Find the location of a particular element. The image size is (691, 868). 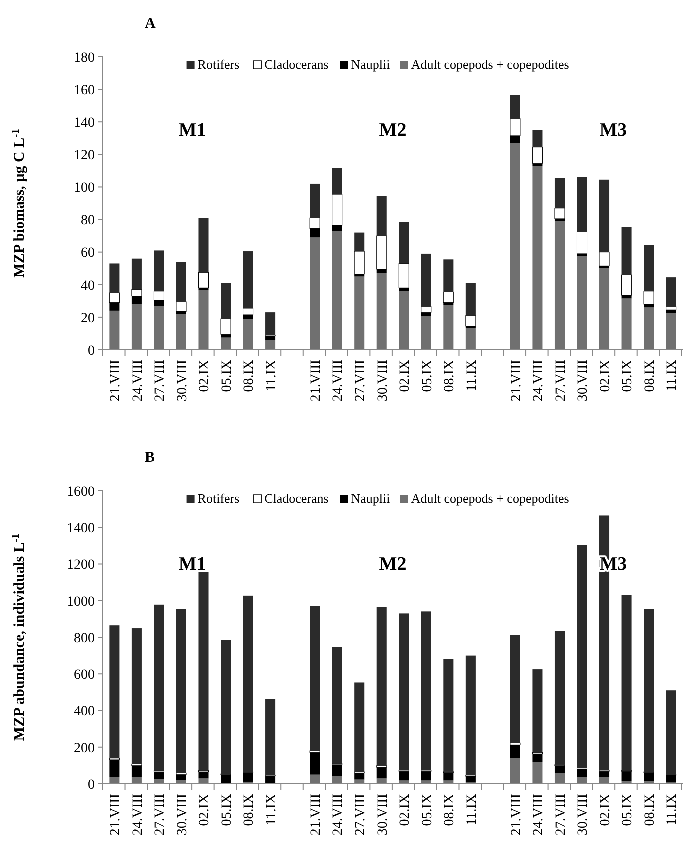

y-tick-label: 800 is located at coordinates (84, 638).